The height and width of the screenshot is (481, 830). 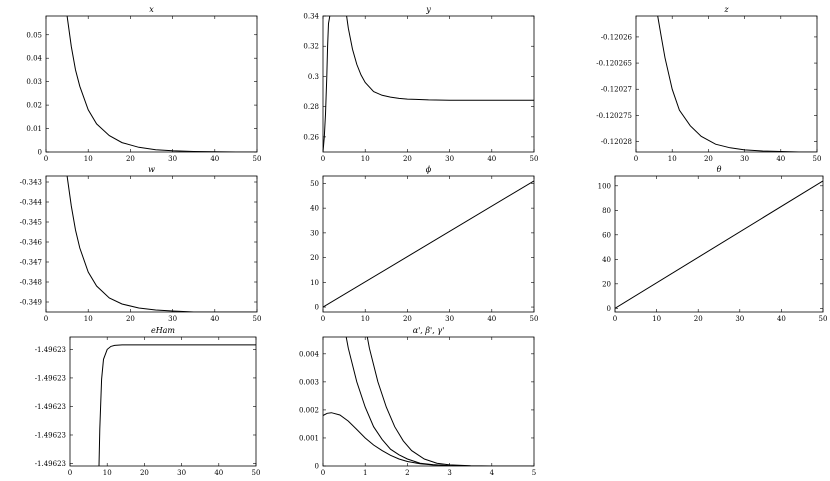 I want to click on plot-title: α', β', γ', so click(x=429, y=330).